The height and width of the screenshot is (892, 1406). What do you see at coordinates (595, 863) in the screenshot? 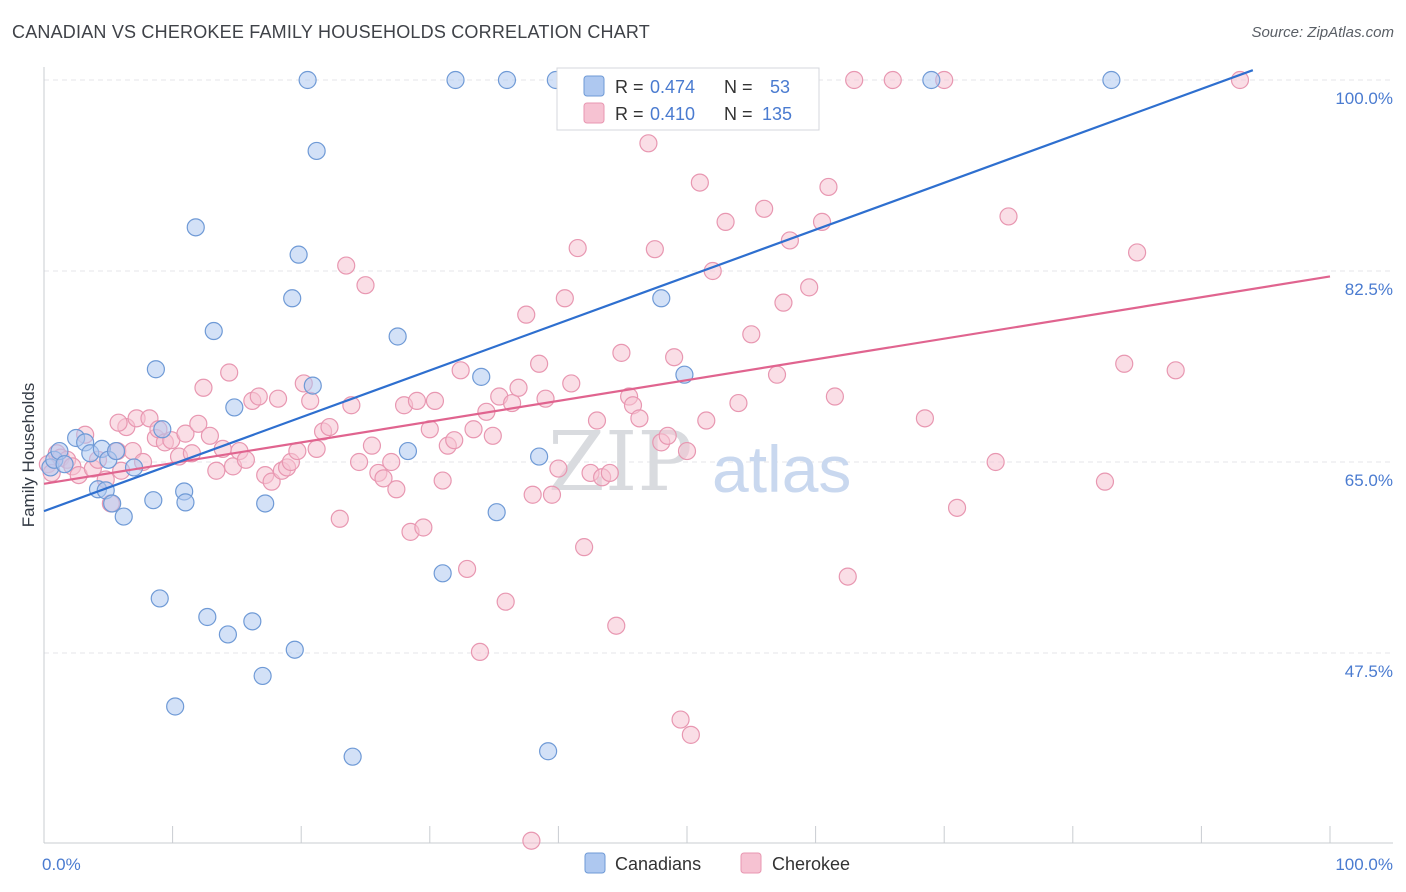
I see `series-legend-swatch-canadians` at bounding box center [595, 863].